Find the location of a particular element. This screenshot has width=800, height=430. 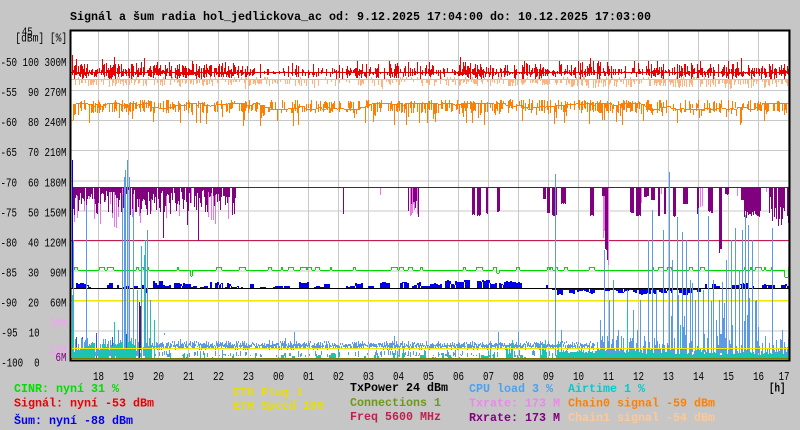

svg-text: ETH Speed 100 is located at coordinates (278, 406).